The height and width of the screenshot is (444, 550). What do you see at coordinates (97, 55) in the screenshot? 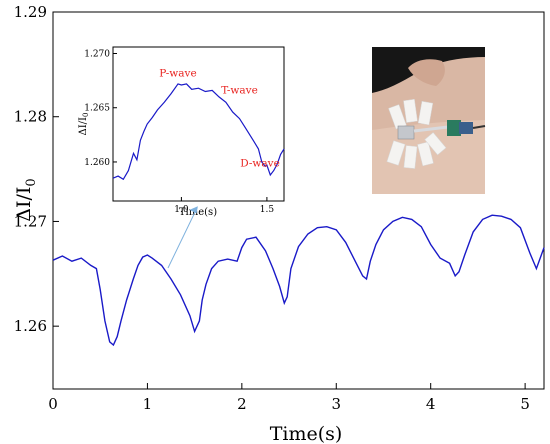
I see `inset-y-tick-label: 1.270` at bounding box center [97, 55].